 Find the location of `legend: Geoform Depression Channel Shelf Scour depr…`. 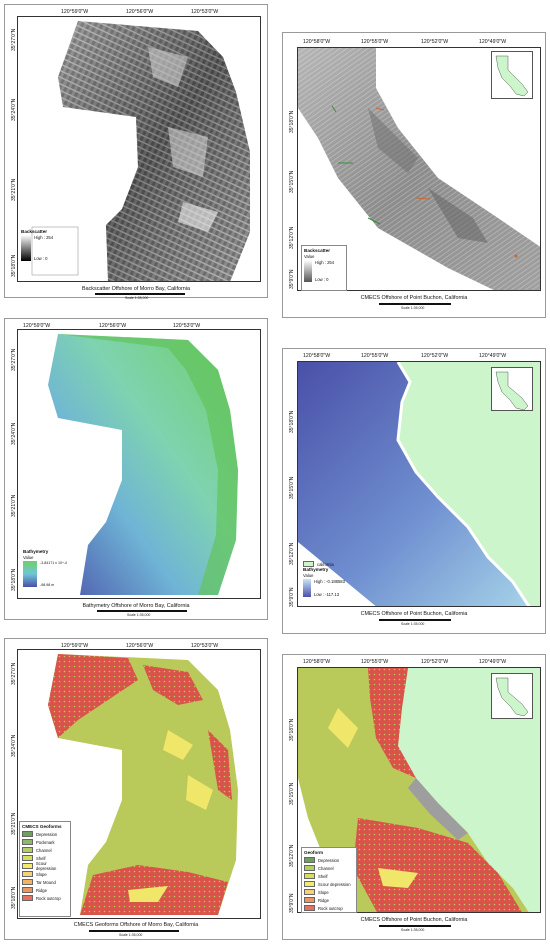

legend: Geoform Depression Channel Shelf Scour depr… is located at coordinates (329, 880).